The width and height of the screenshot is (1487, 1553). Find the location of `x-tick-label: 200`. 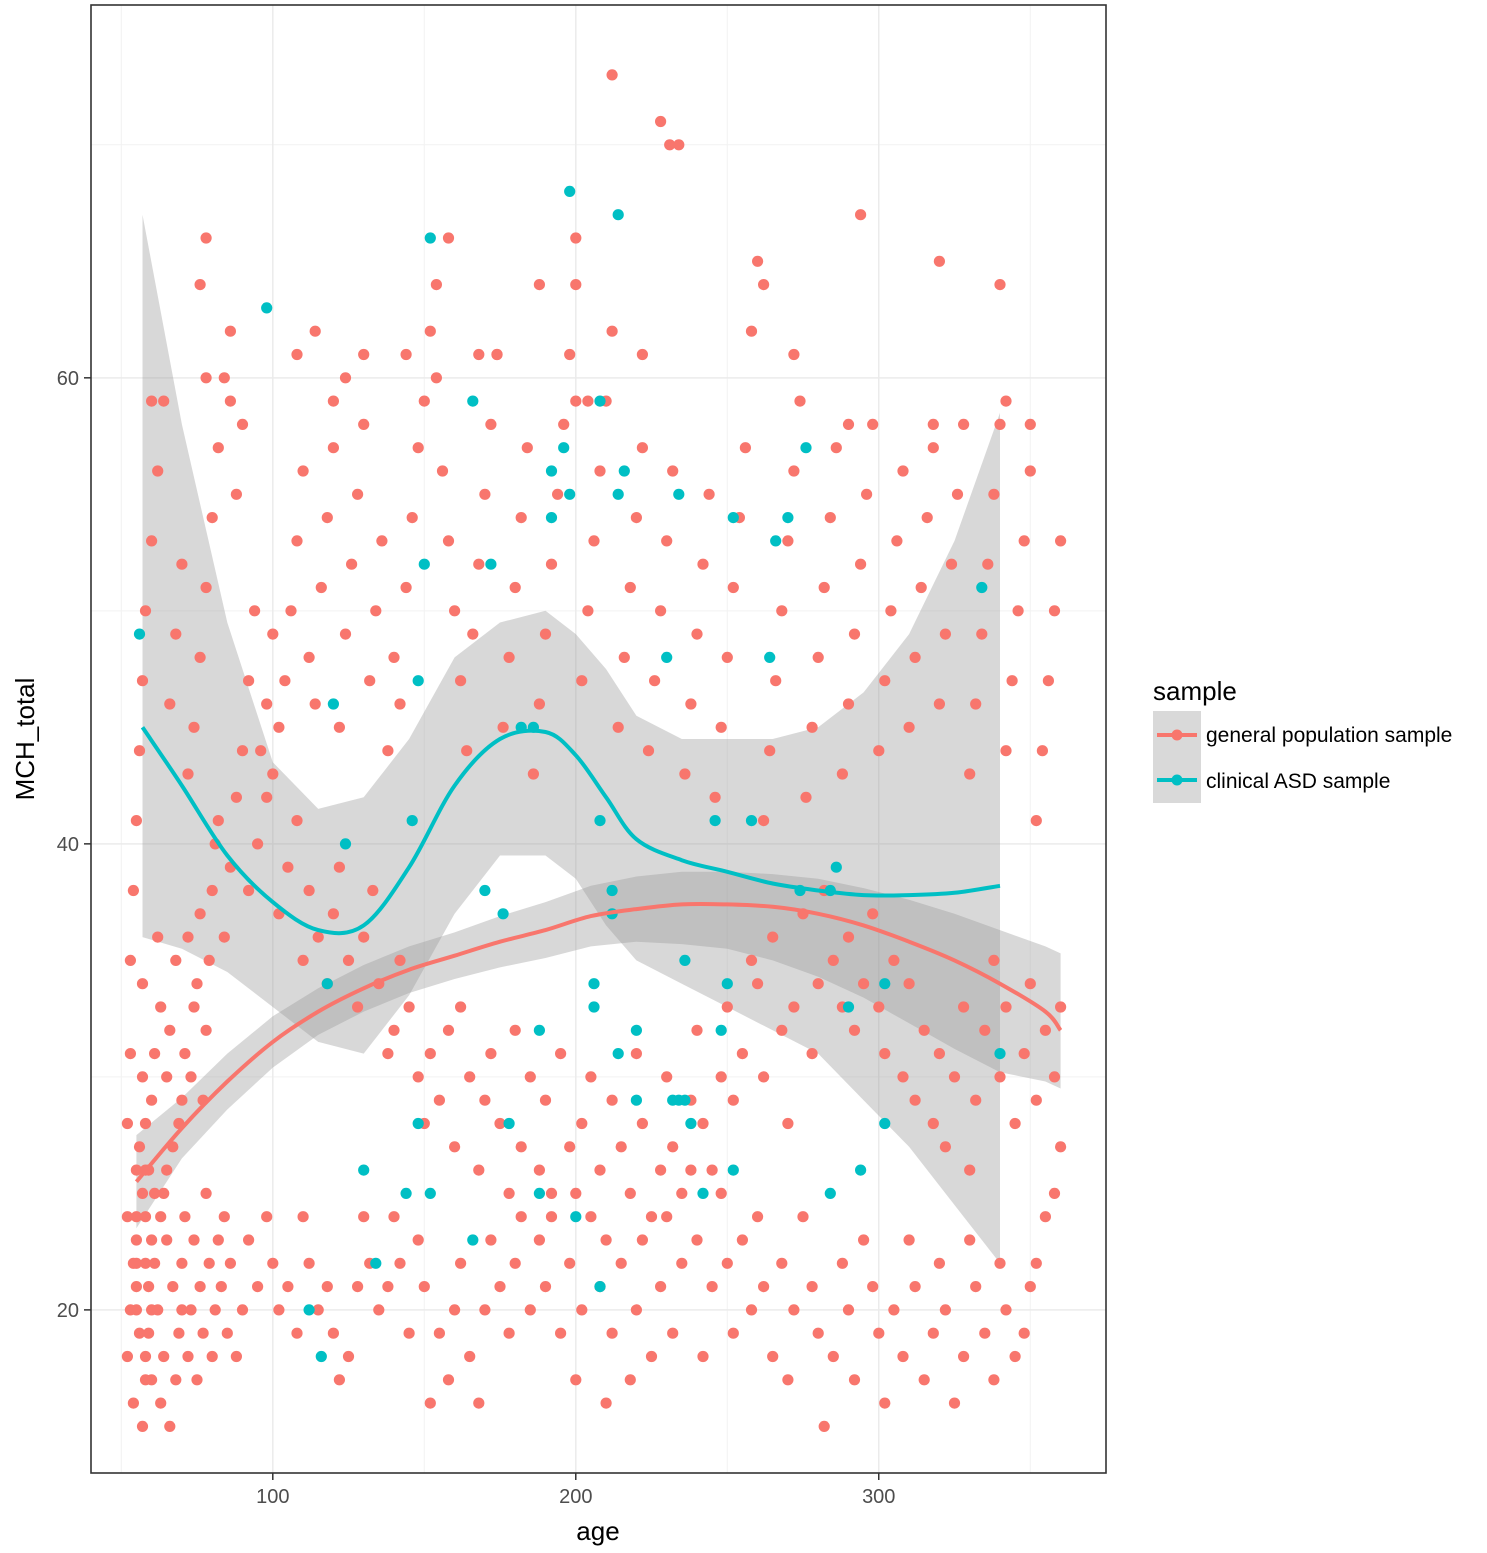

x-tick-label: 200 is located at coordinates (575, 1497).